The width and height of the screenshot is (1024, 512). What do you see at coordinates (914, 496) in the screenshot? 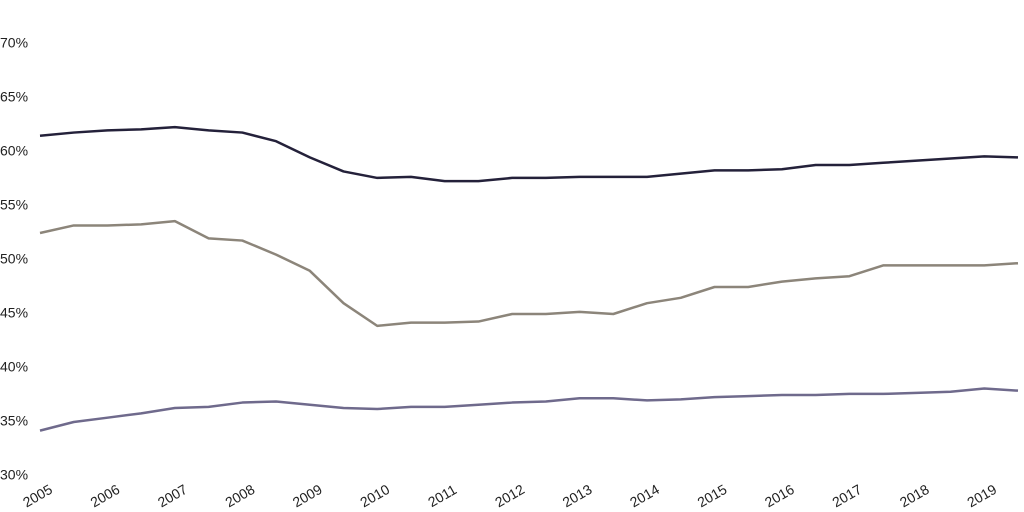
I see `x-tick-label: 2018` at bounding box center [914, 496].